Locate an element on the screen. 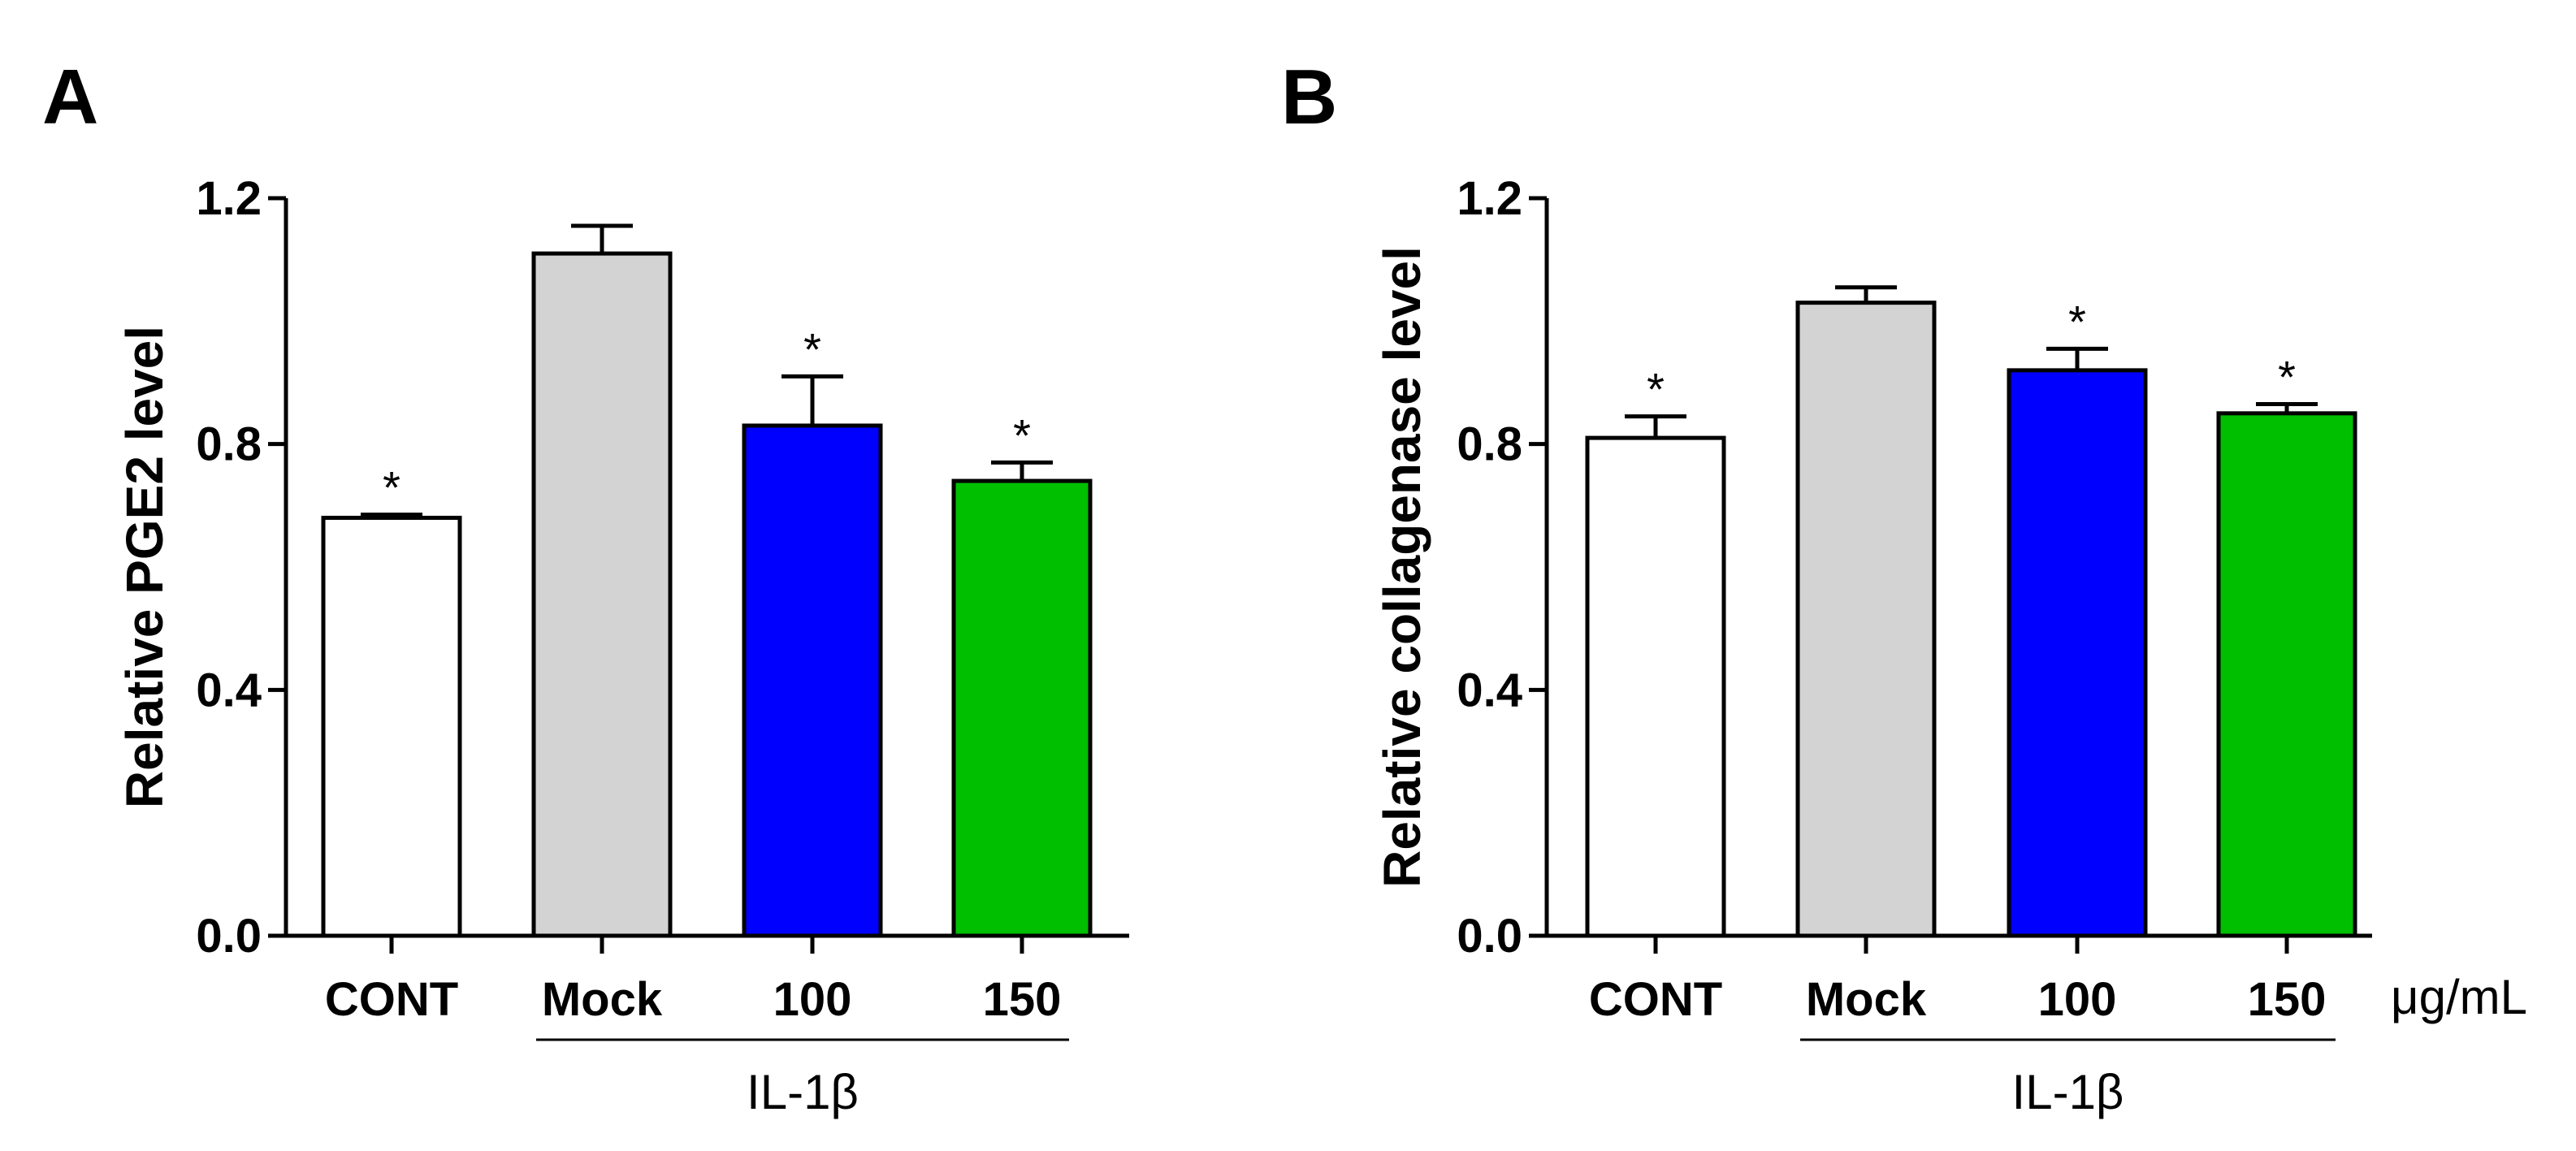  panel-a-category-label: 100 is located at coordinates (812, 999).